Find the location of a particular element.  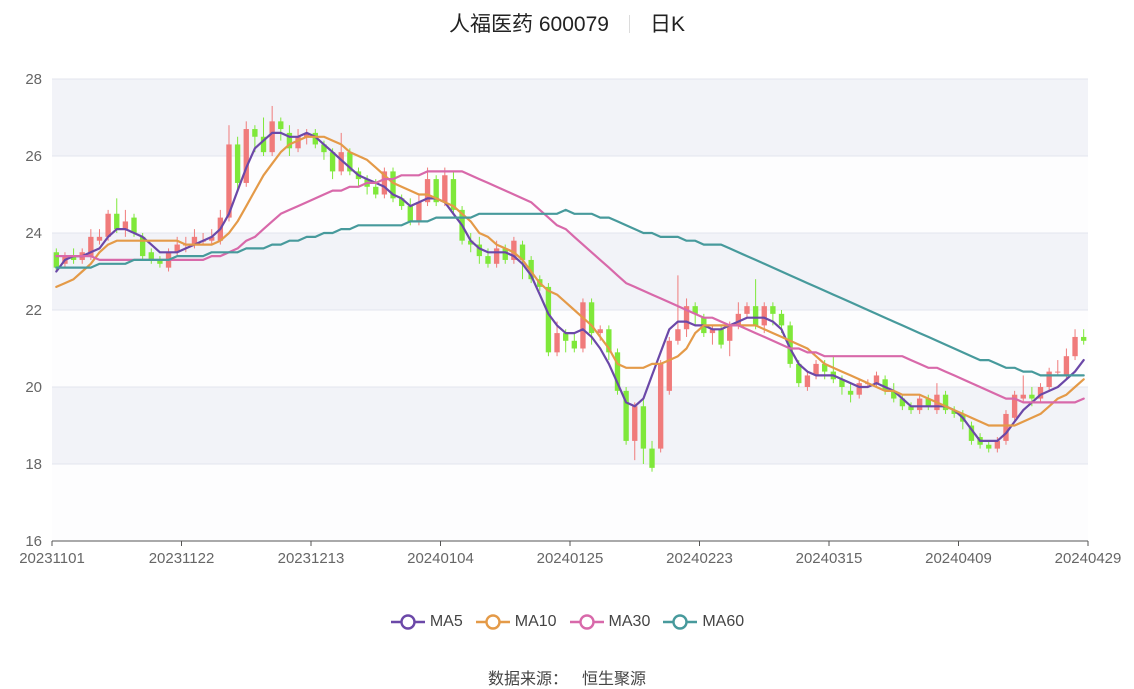

legend-item-ma10: MA10 is located at coordinates (516, 622).